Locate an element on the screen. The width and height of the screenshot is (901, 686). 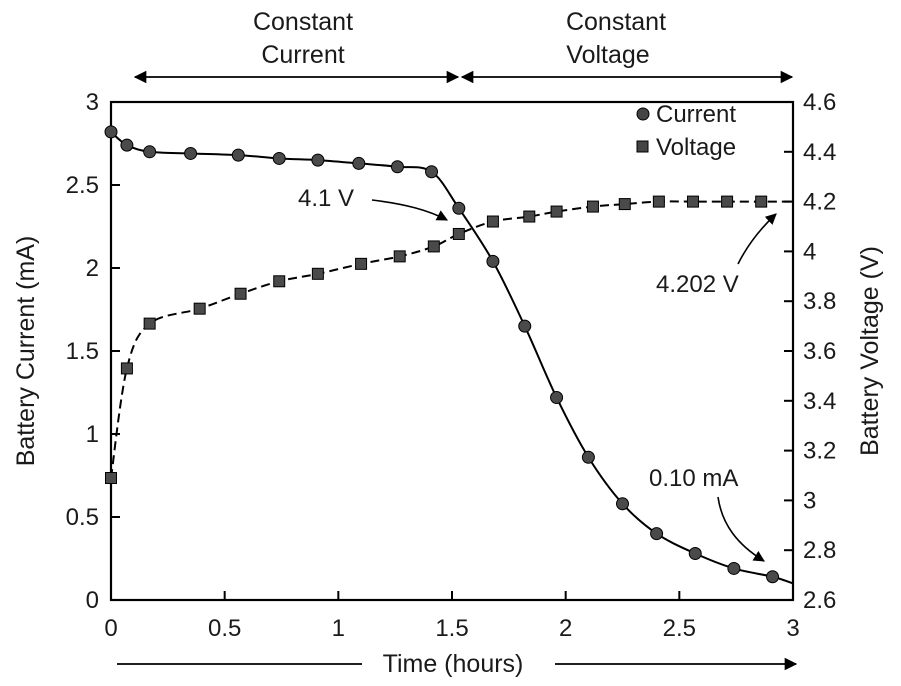
y-axis-left: 0 0.5 1 1.5 2 2.5 3 is located at coordinates (93, 351).